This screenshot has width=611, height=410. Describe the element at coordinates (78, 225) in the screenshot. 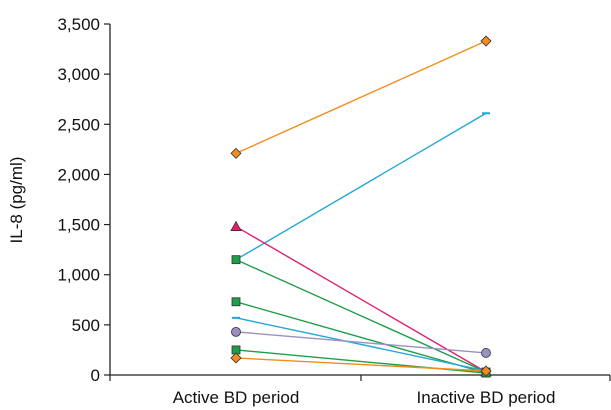

I see `y-tick-label: 1,500` at that location.